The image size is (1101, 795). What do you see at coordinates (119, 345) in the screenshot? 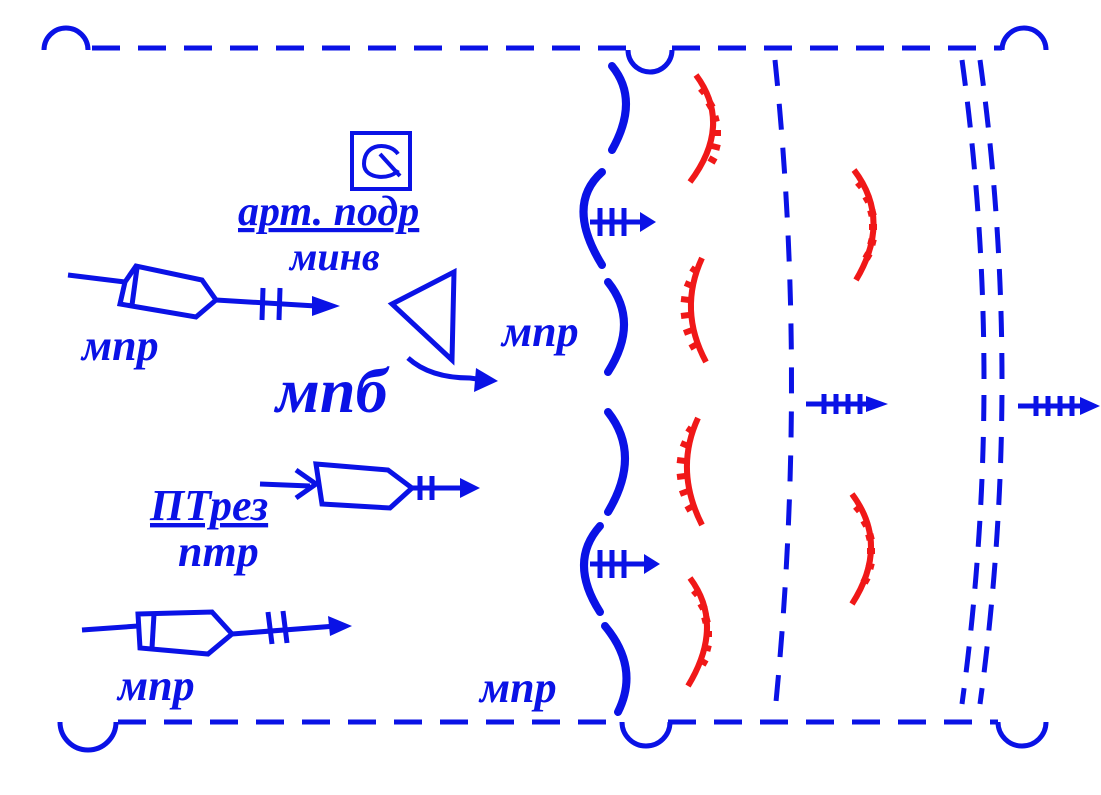
I see `label-mpr-top-left: мпр` at bounding box center [119, 345].